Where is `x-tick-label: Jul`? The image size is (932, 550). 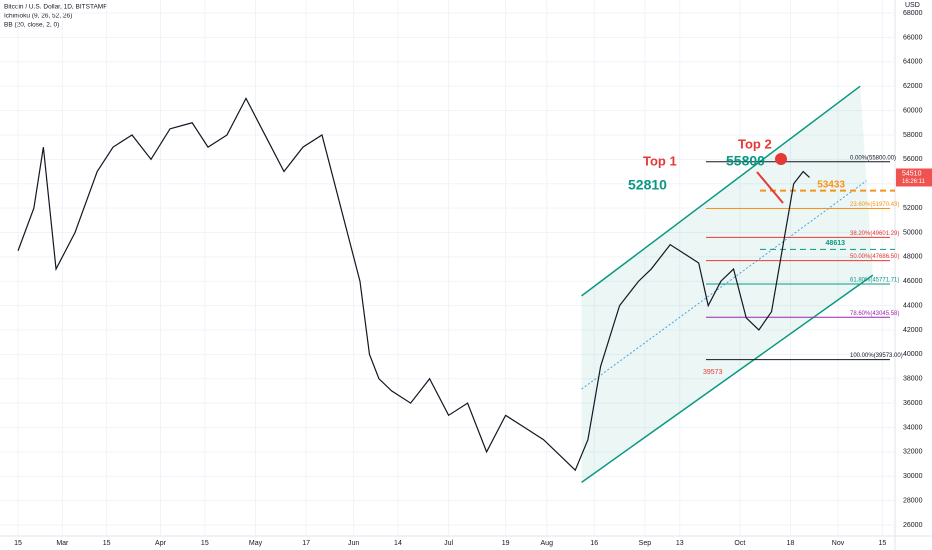
x-tick-label: Jul is located at coordinates (448, 543).